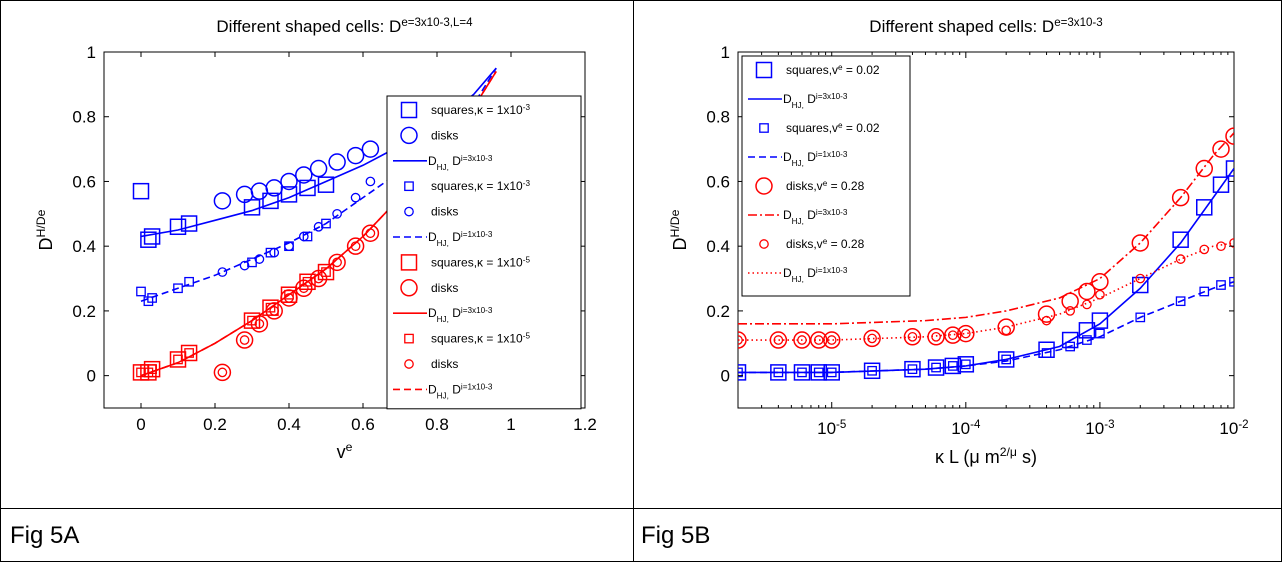  Describe the element at coordinates (718, 181) in the screenshot. I see `y-tick-label: 0.6` at that location.